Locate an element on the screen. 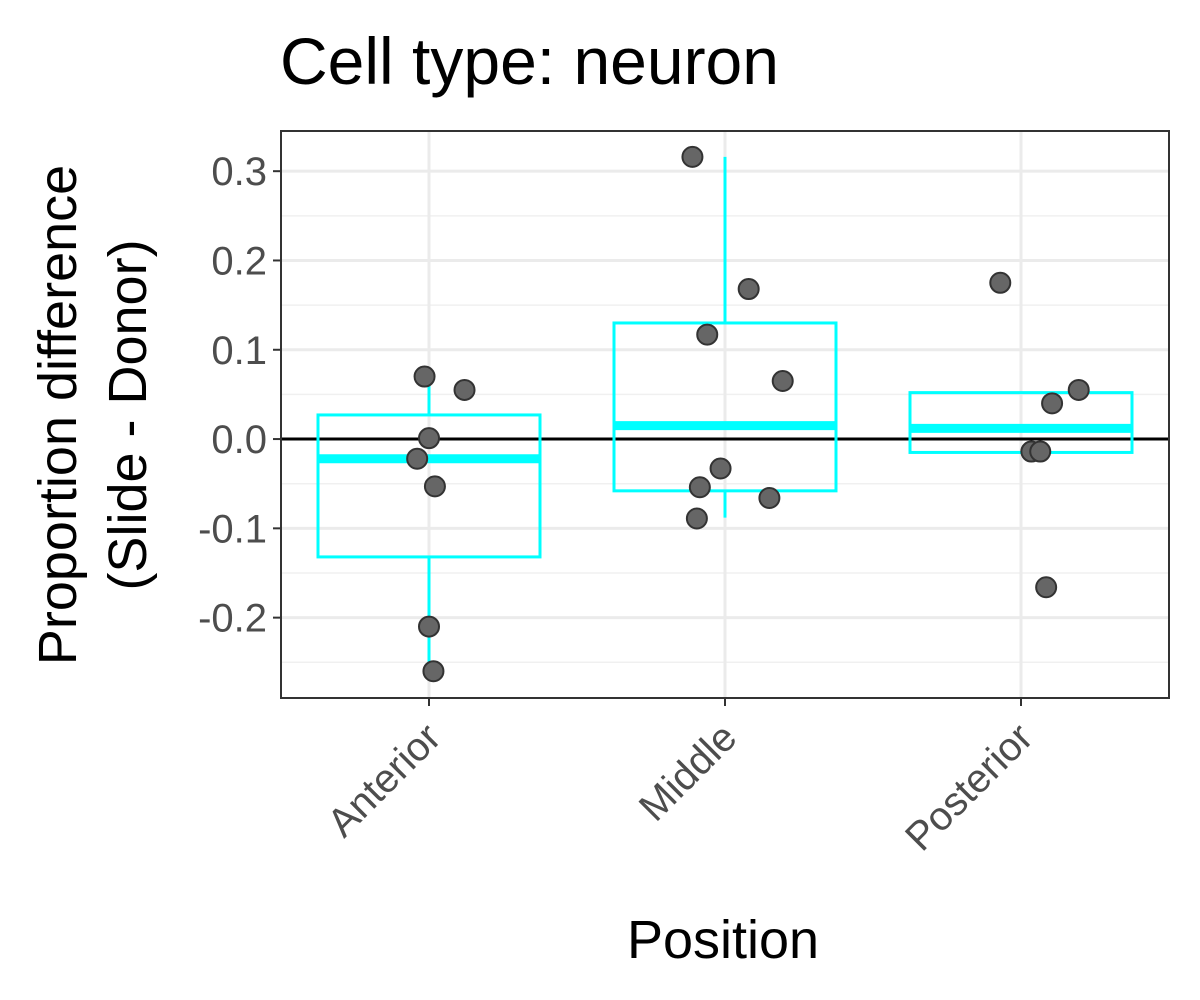  x-tick-label: Middle is located at coordinates (688, 772).